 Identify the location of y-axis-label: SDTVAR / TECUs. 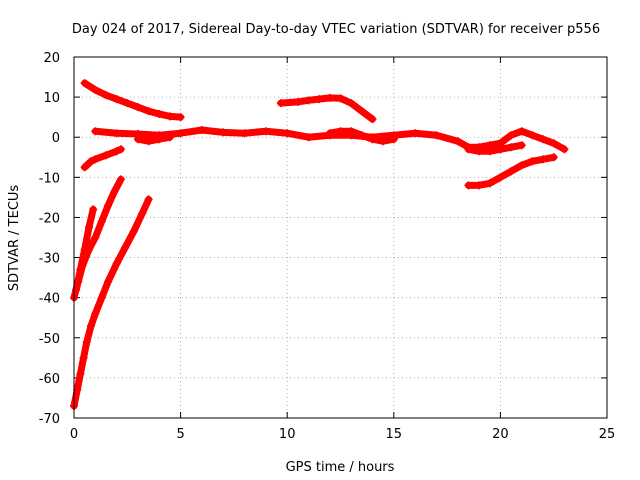
(14, 238).